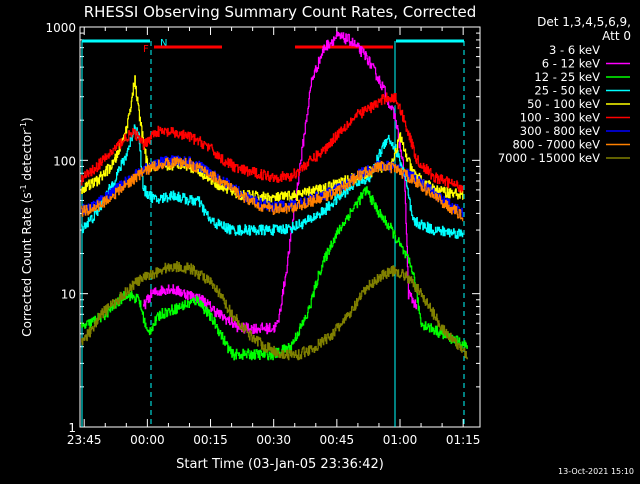 Image resolution: width=640 pixels, height=484 pixels. Describe the element at coordinates (560, 118) in the screenshot. I see `legend-label: 100 - 300 keV` at that location.